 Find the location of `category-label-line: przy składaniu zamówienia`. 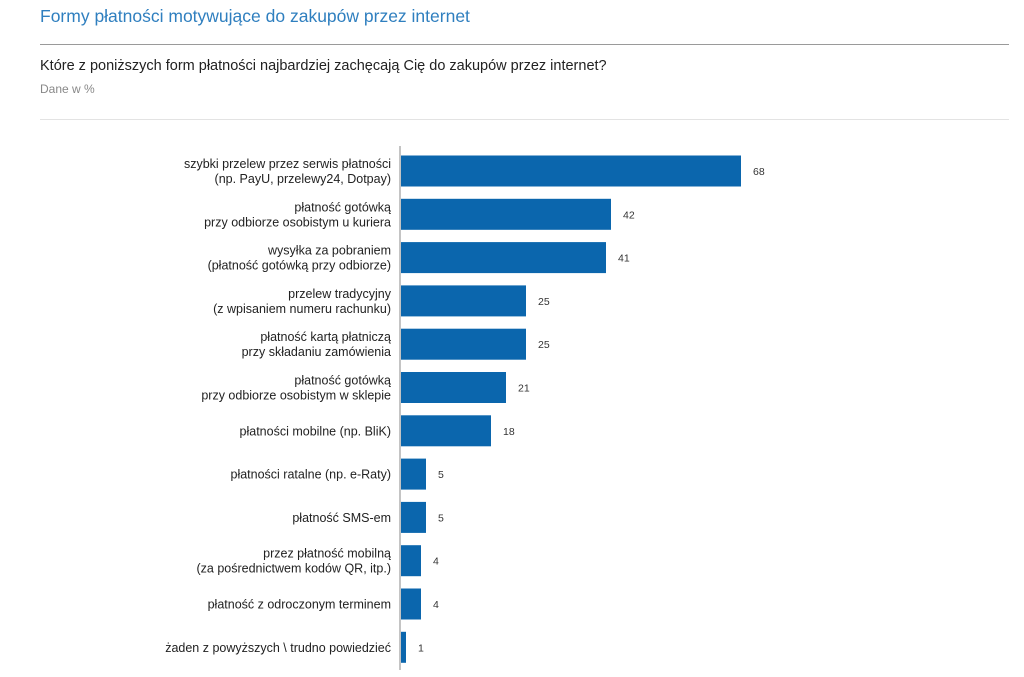

category-label-line: przy składaniu zamówienia is located at coordinates (316, 352).